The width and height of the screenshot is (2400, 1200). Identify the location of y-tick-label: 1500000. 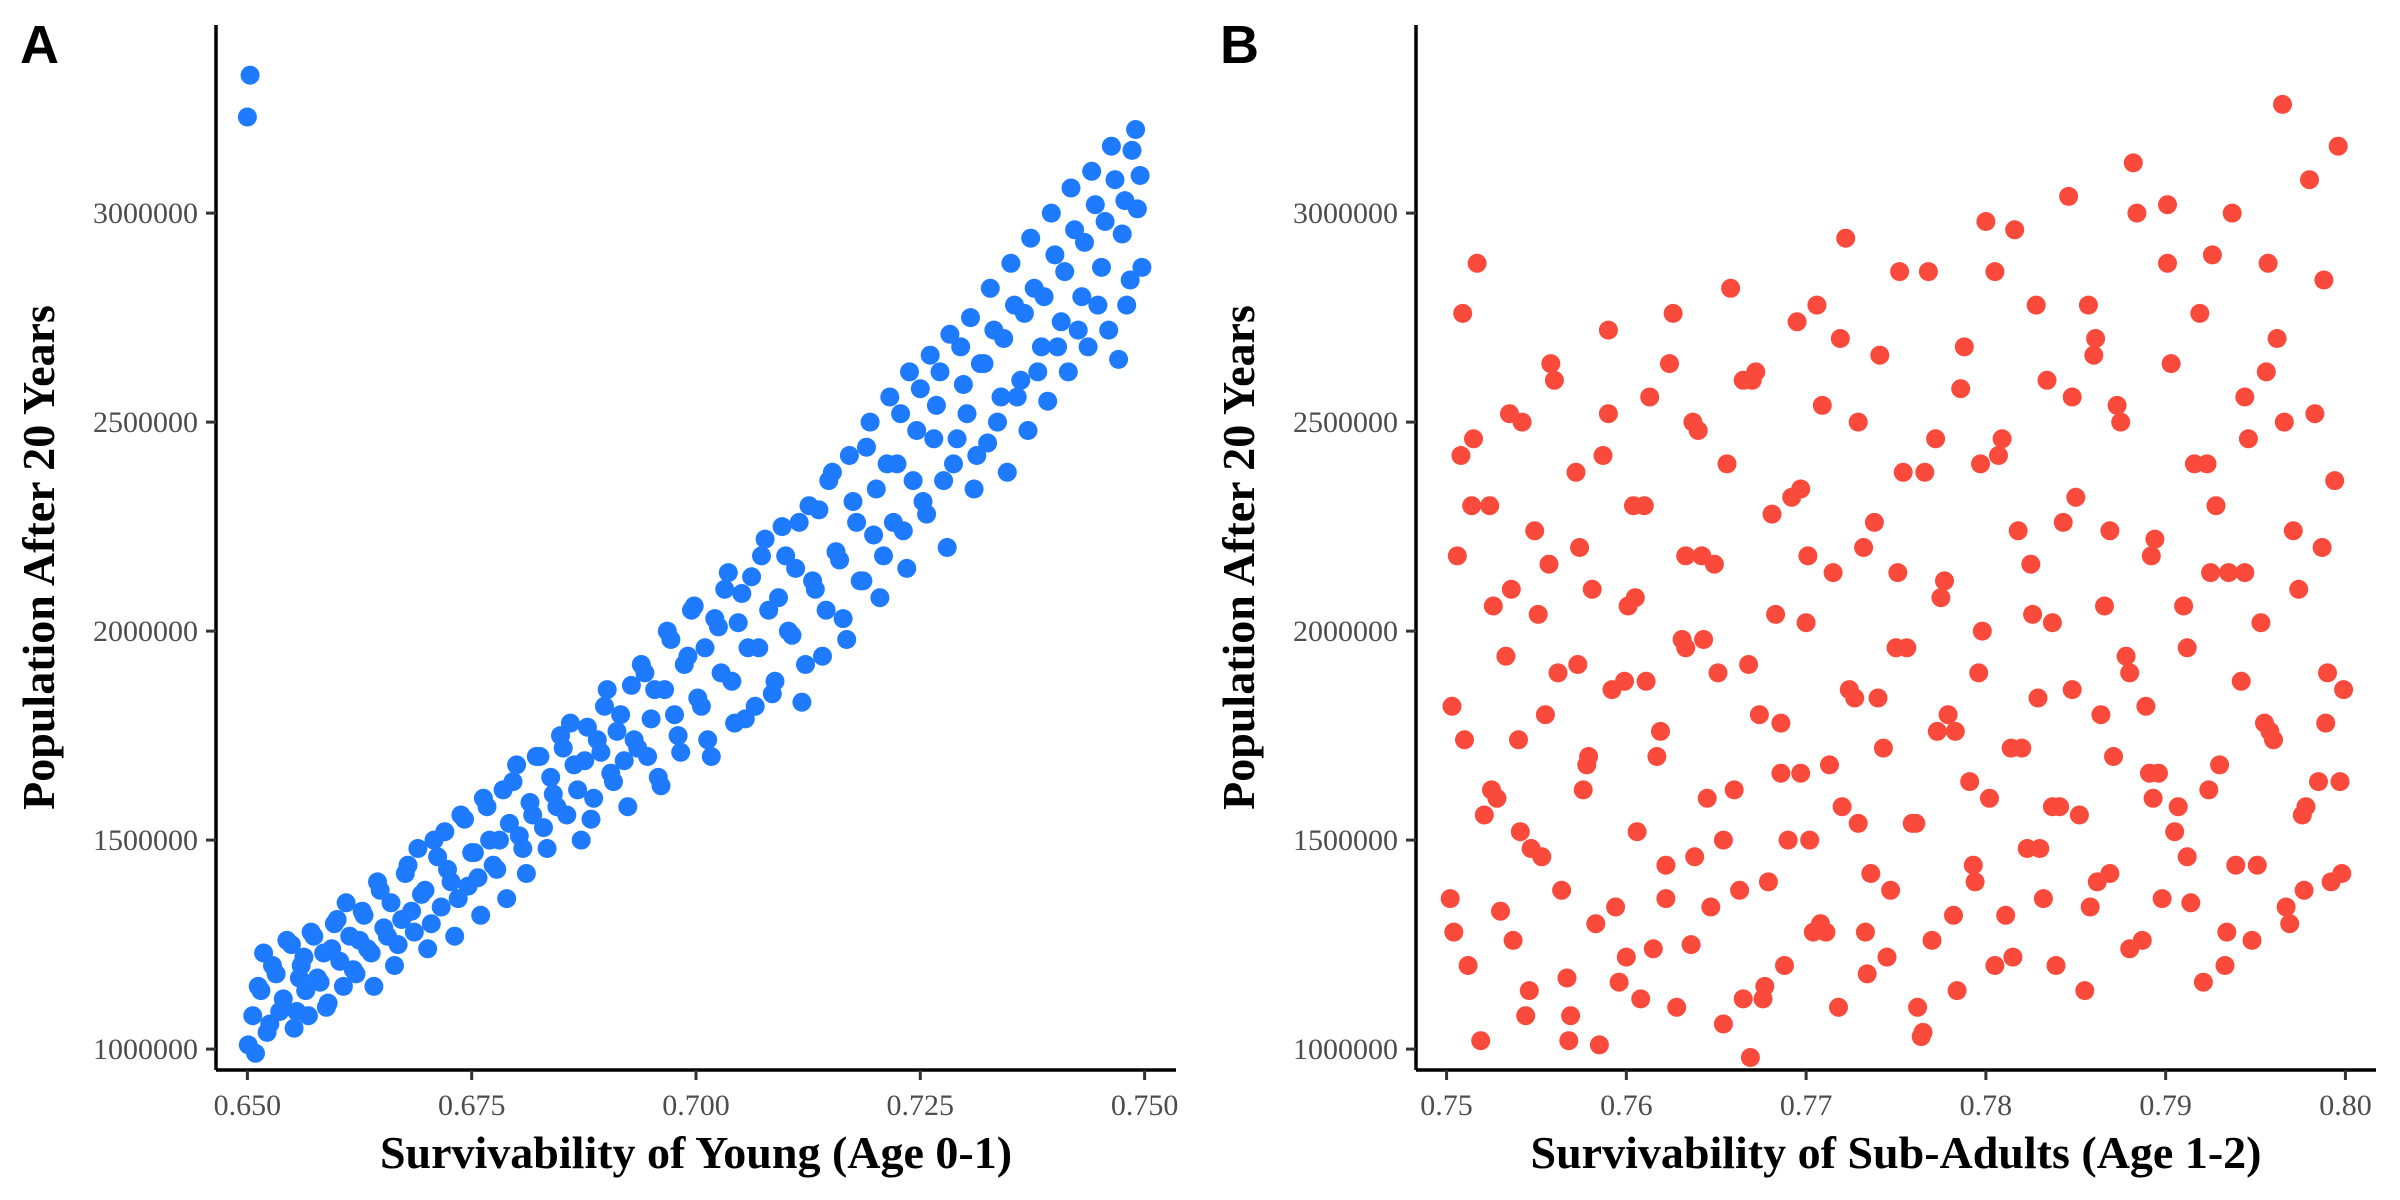
(145, 840).